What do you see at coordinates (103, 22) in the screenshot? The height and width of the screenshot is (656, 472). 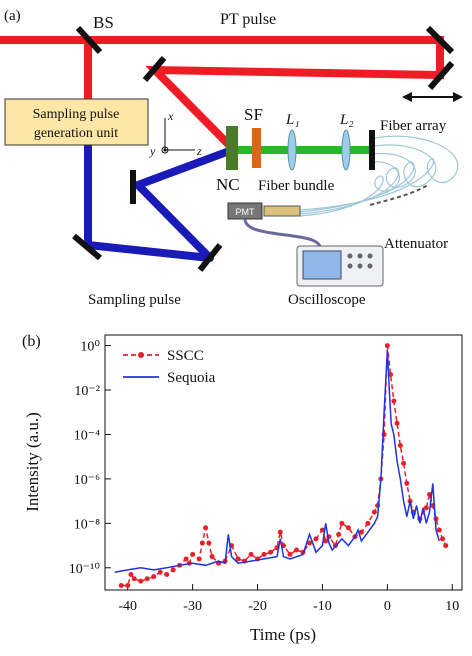 I see `label: BS` at bounding box center [103, 22].